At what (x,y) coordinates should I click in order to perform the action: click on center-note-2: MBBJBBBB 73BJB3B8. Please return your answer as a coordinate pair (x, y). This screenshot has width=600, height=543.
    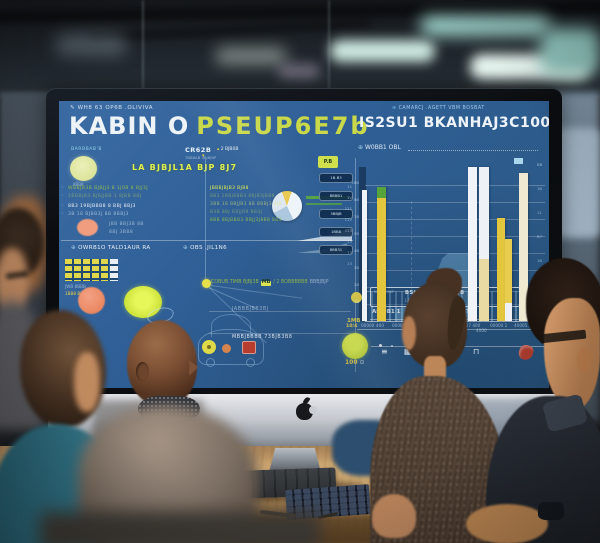
    Looking at the image, I should click on (262, 337).